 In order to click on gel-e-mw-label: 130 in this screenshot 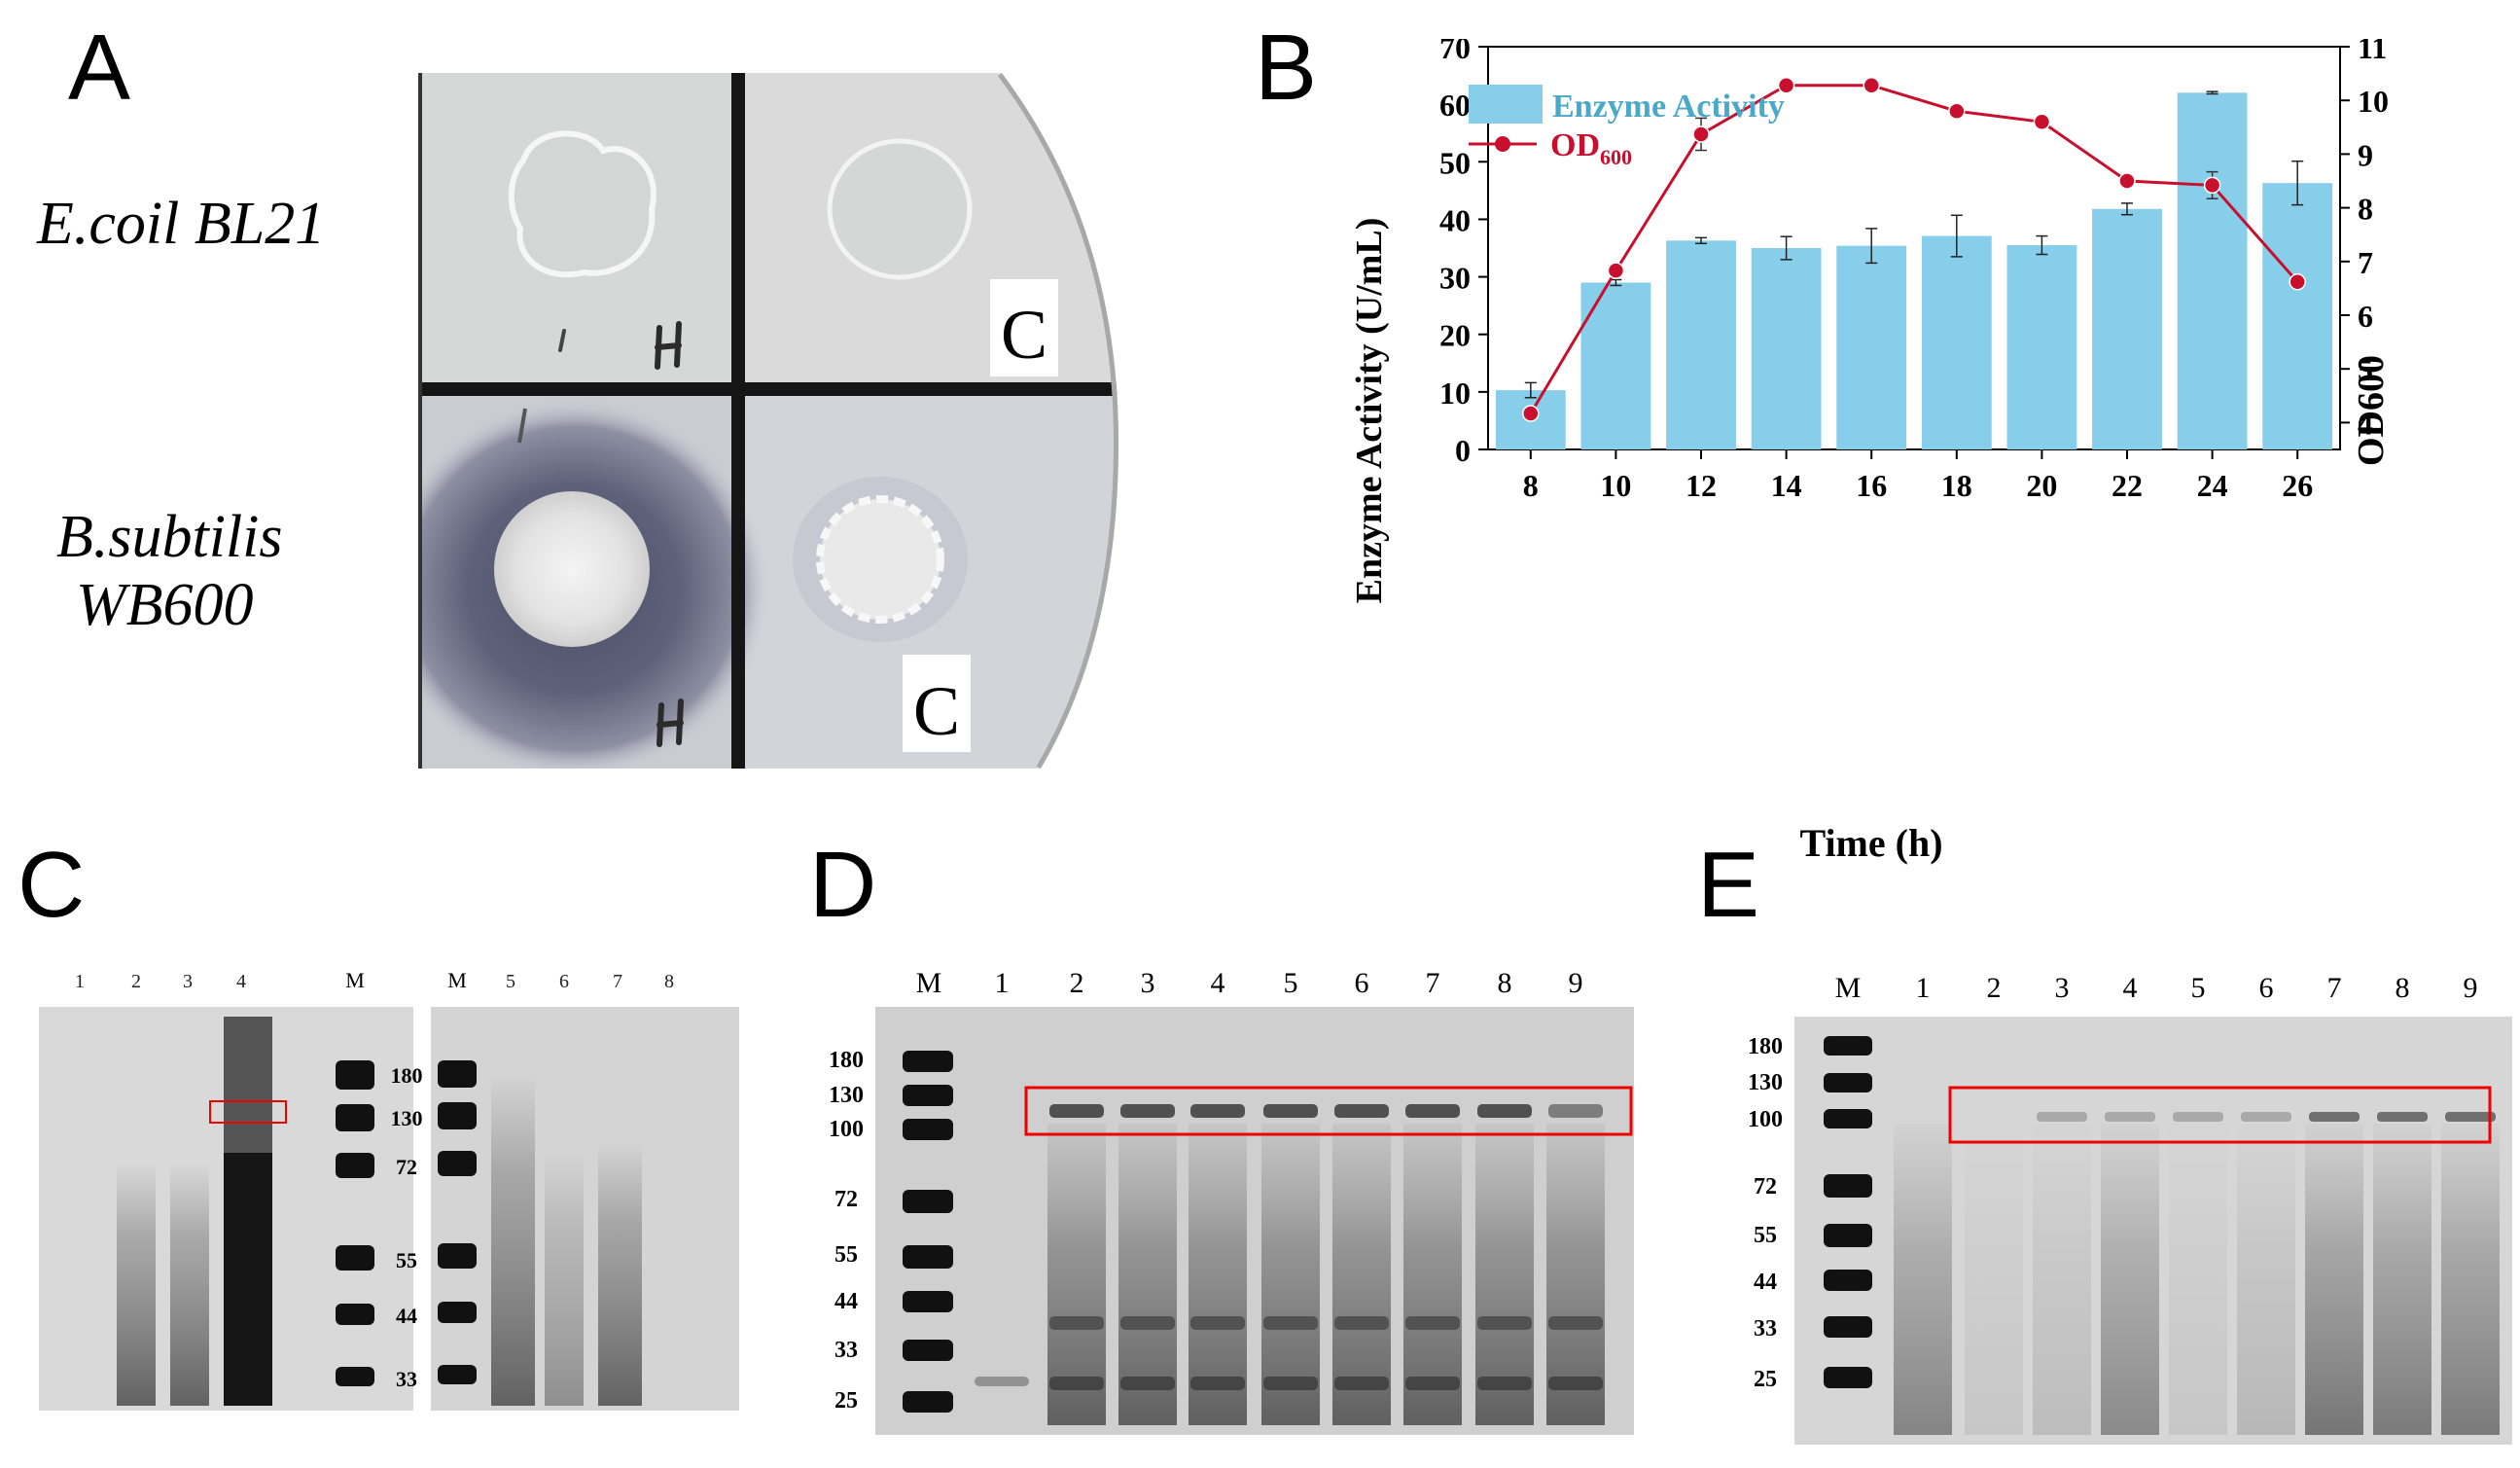, I will do `click(1765, 1082)`.